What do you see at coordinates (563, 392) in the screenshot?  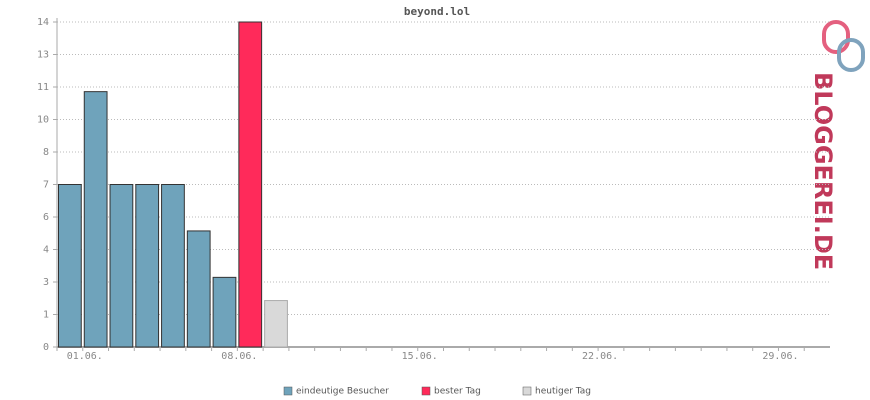 I see `legend-label: heutiger Tag` at bounding box center [563, 392].